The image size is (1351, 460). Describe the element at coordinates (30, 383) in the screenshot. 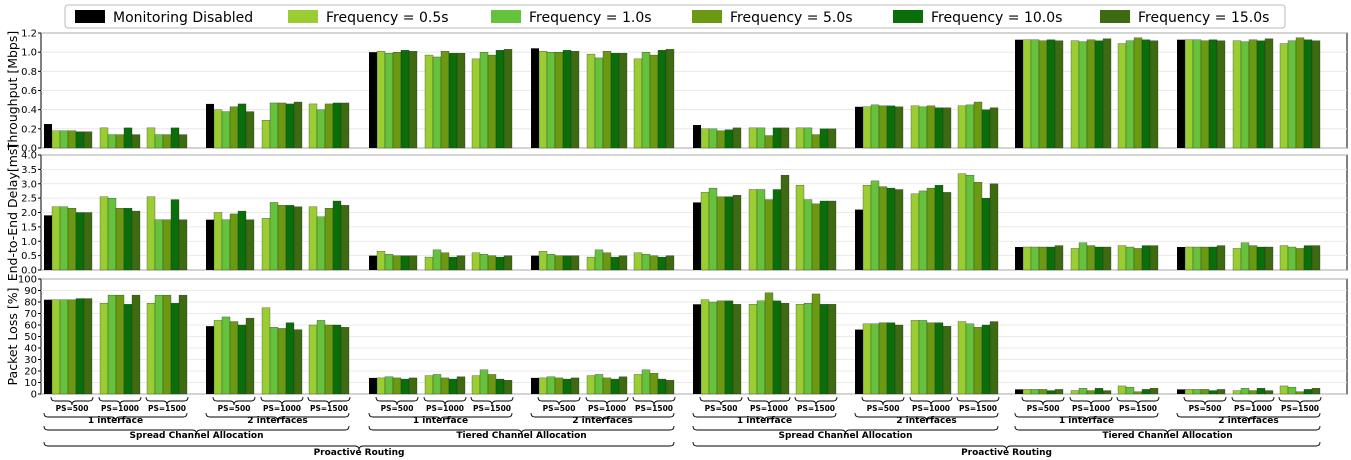

I see `y-tick-label: 10` at that location.